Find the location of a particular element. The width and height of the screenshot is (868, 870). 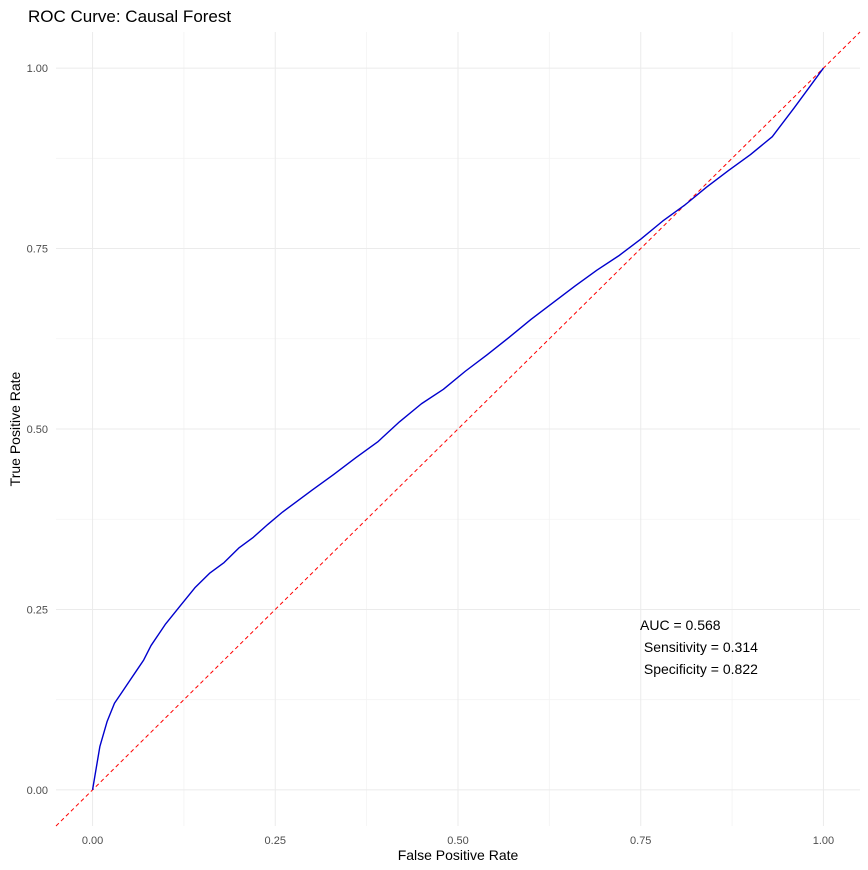

y-tick-label: 1.00 is located at coordinates (37, 69).